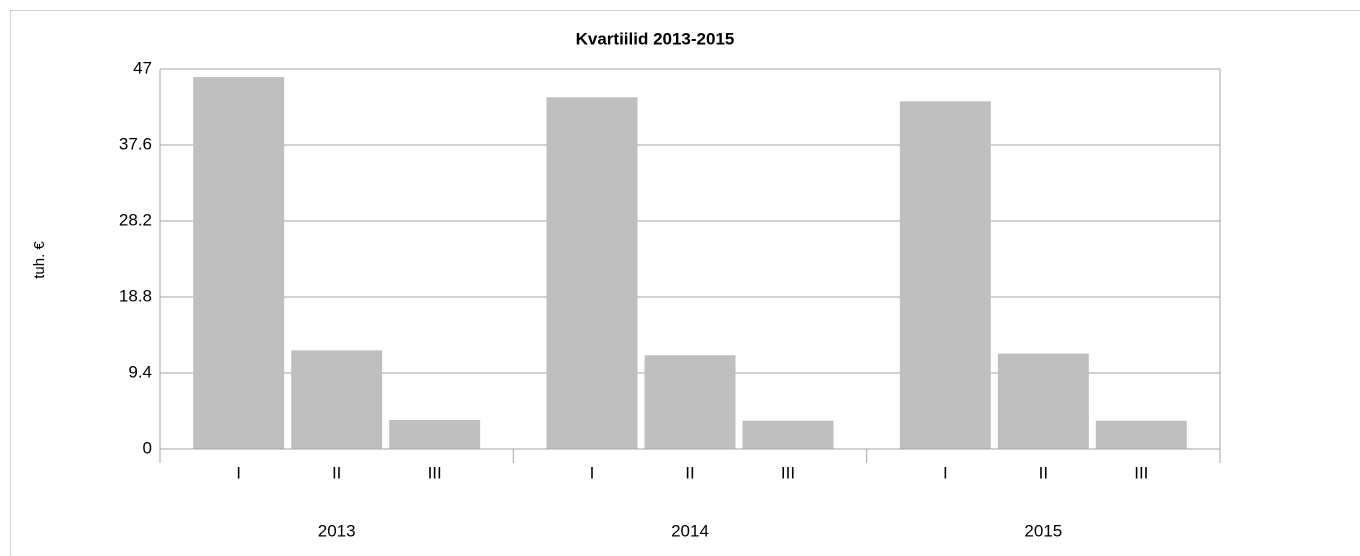  What do you see at coordinates (39, 260) in the screenshot?
I see `y-axis-title: tuh. €` at bounding box center [39, 260].